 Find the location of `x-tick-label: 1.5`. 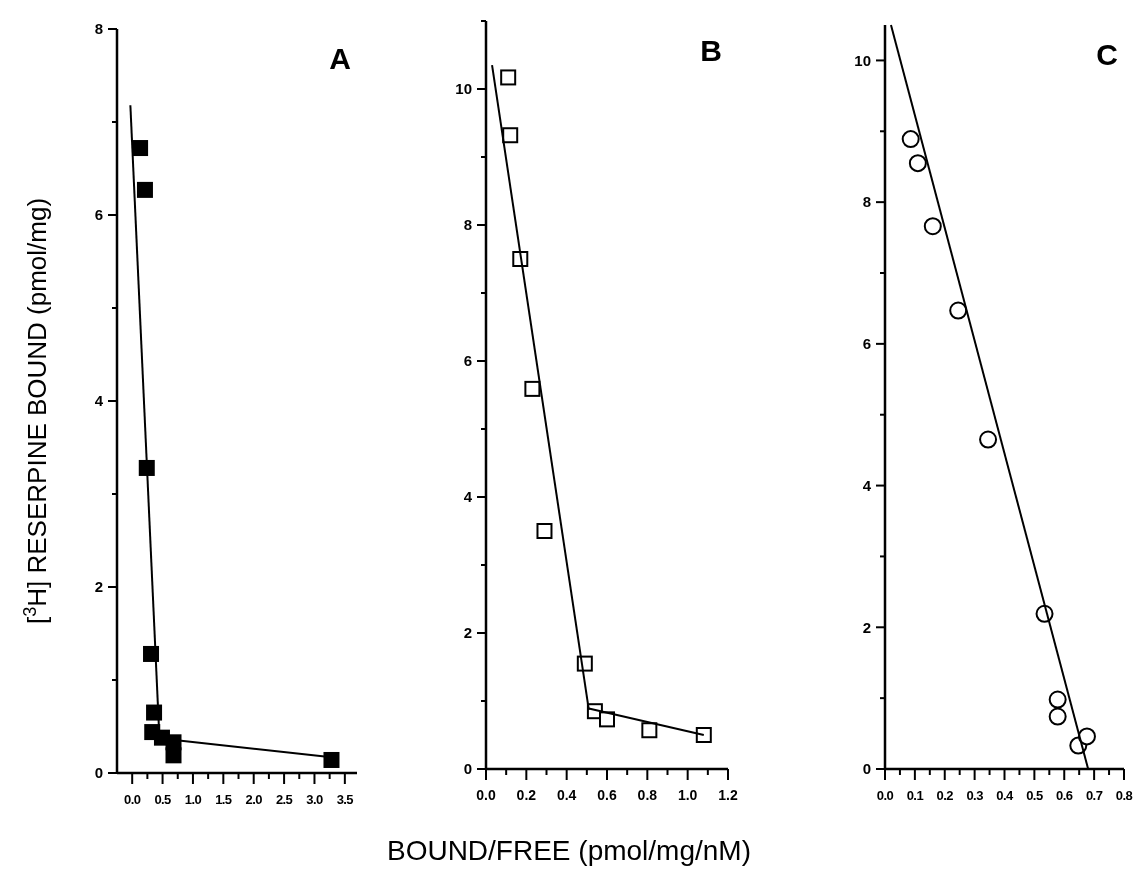

x-tick-label: 1.5 is located at coordinates (223, 799).